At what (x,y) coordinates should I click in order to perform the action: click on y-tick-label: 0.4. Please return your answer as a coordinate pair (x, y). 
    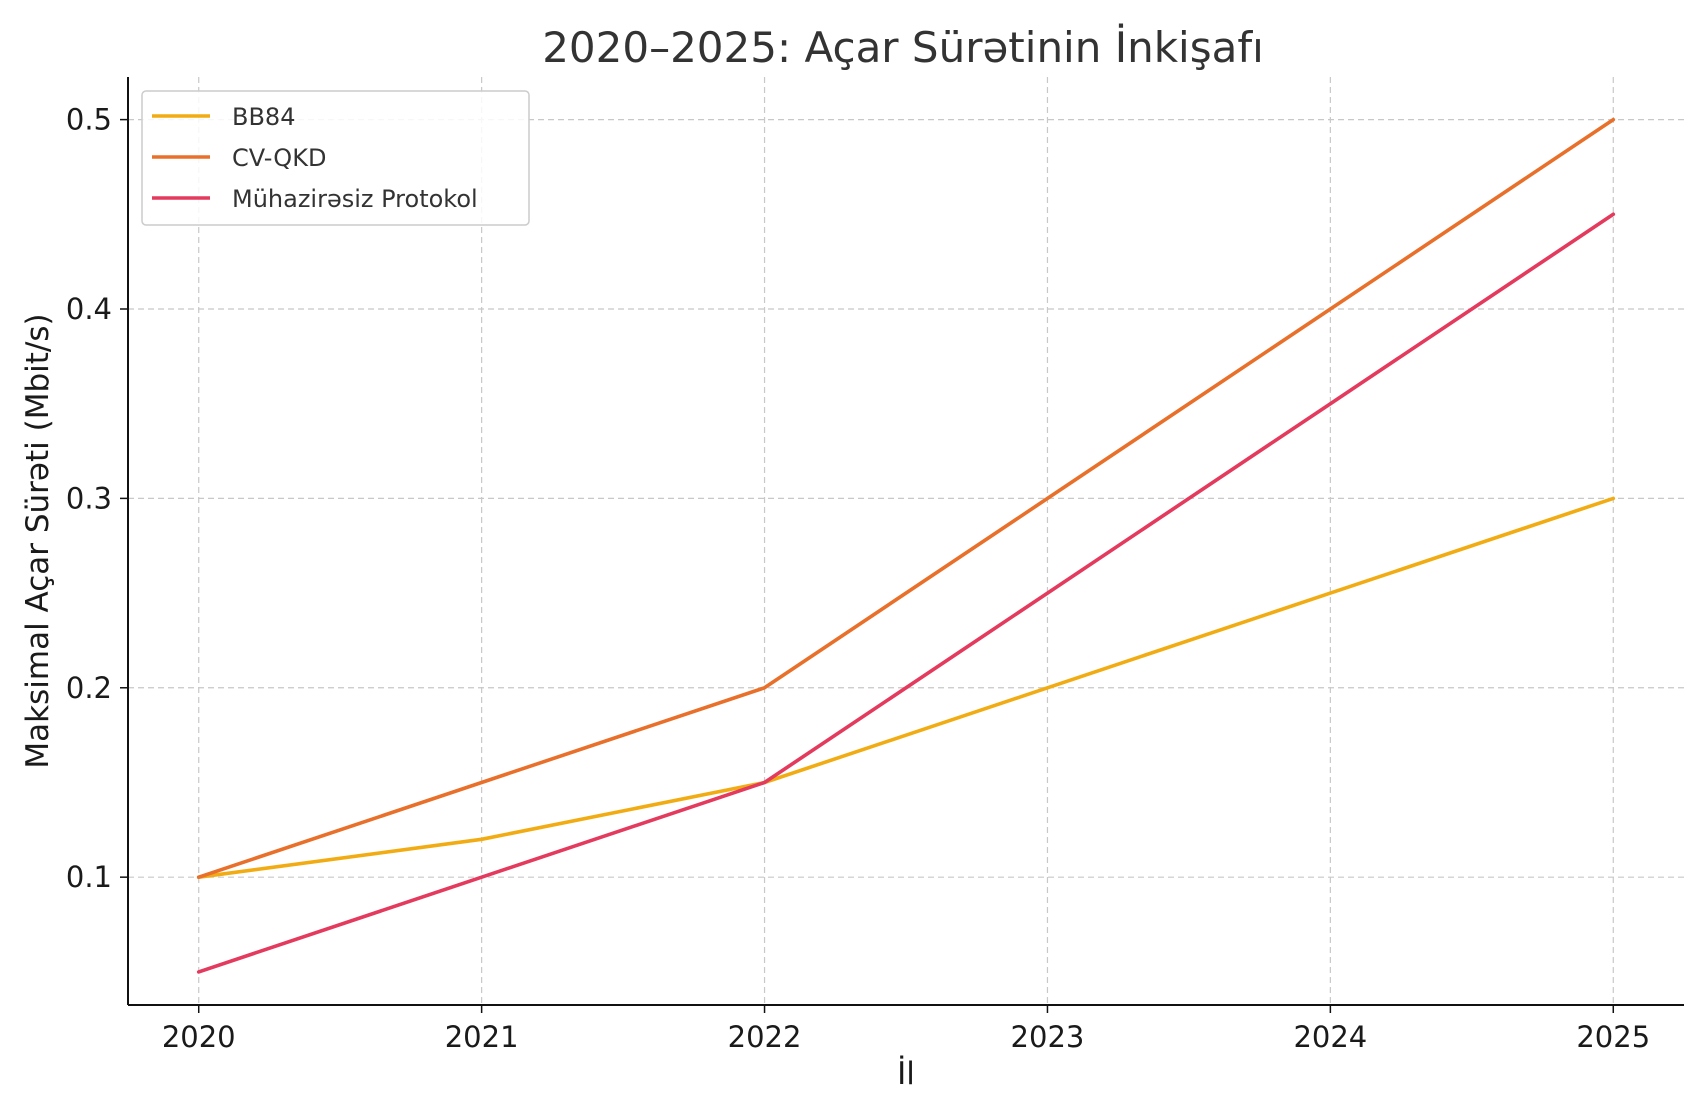
    Looking at the image, I should click on (89, 309).